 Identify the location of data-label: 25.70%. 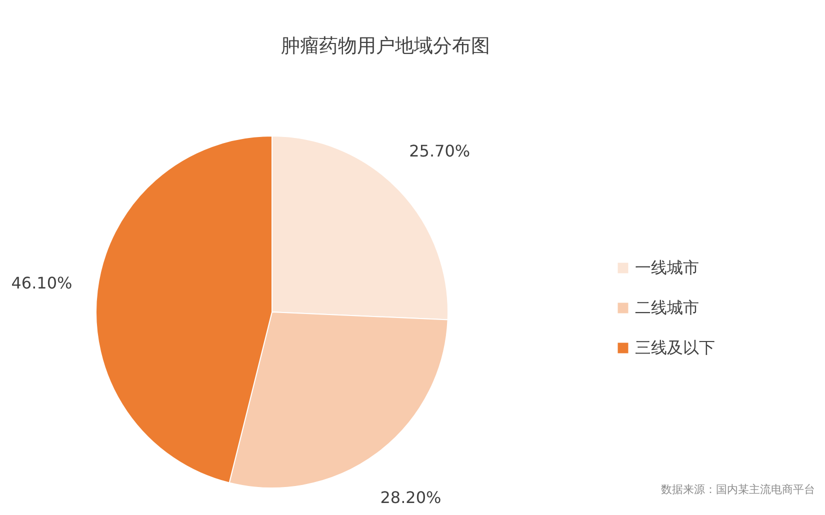
(439, 151).